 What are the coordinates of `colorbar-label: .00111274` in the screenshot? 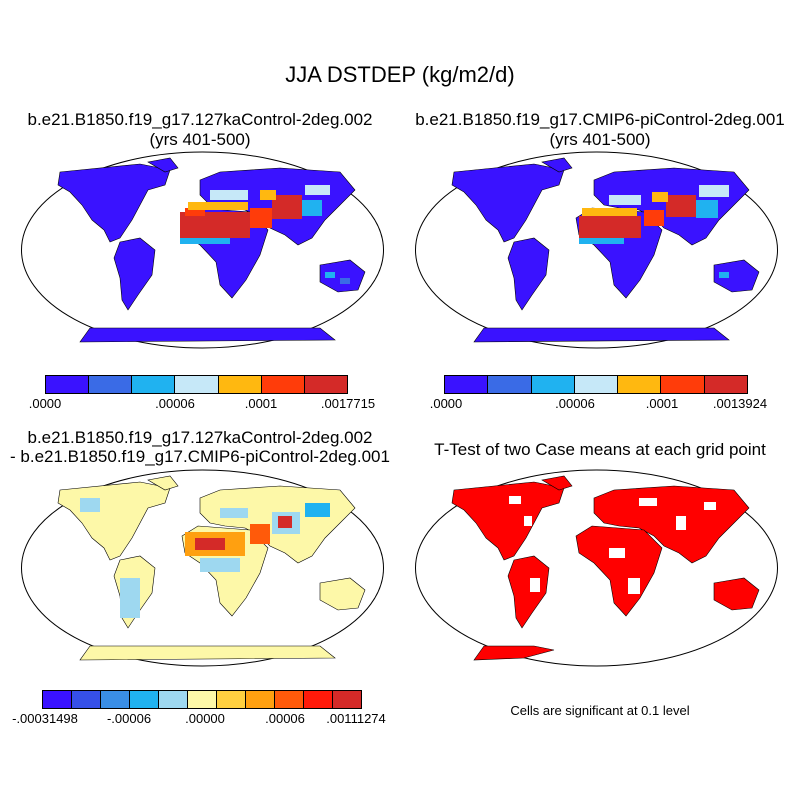 It's located at (356, 718).